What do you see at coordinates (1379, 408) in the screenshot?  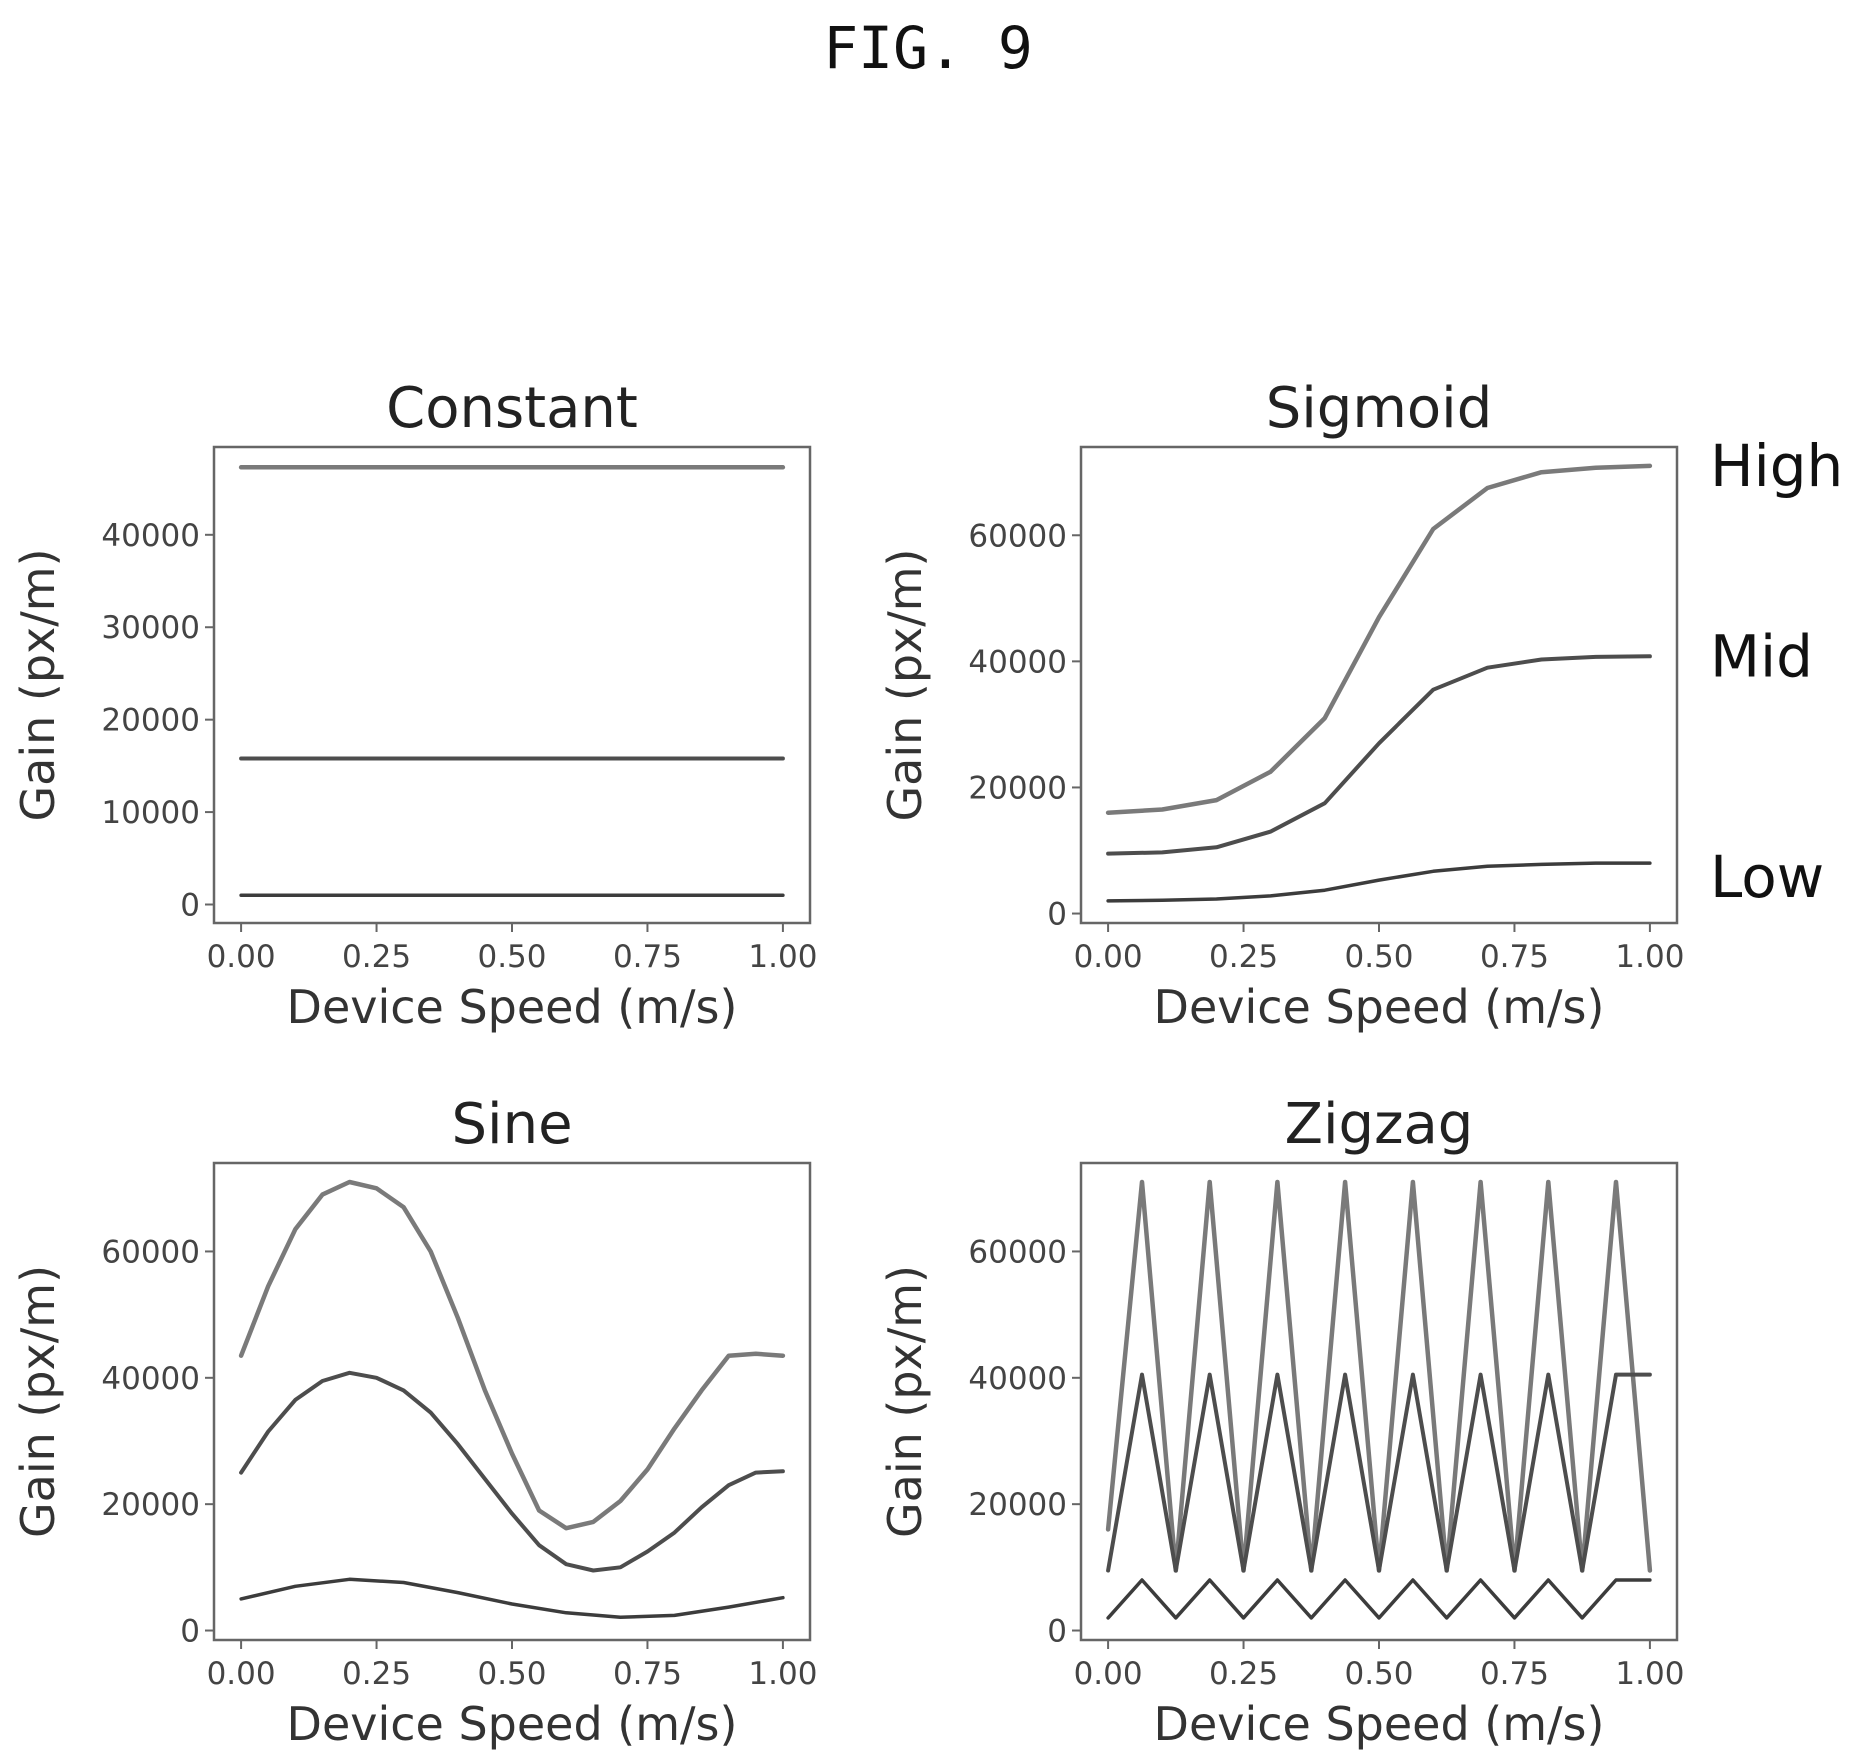 I see `chart-title: Sigmoid` at bounding box center [1379, 408].